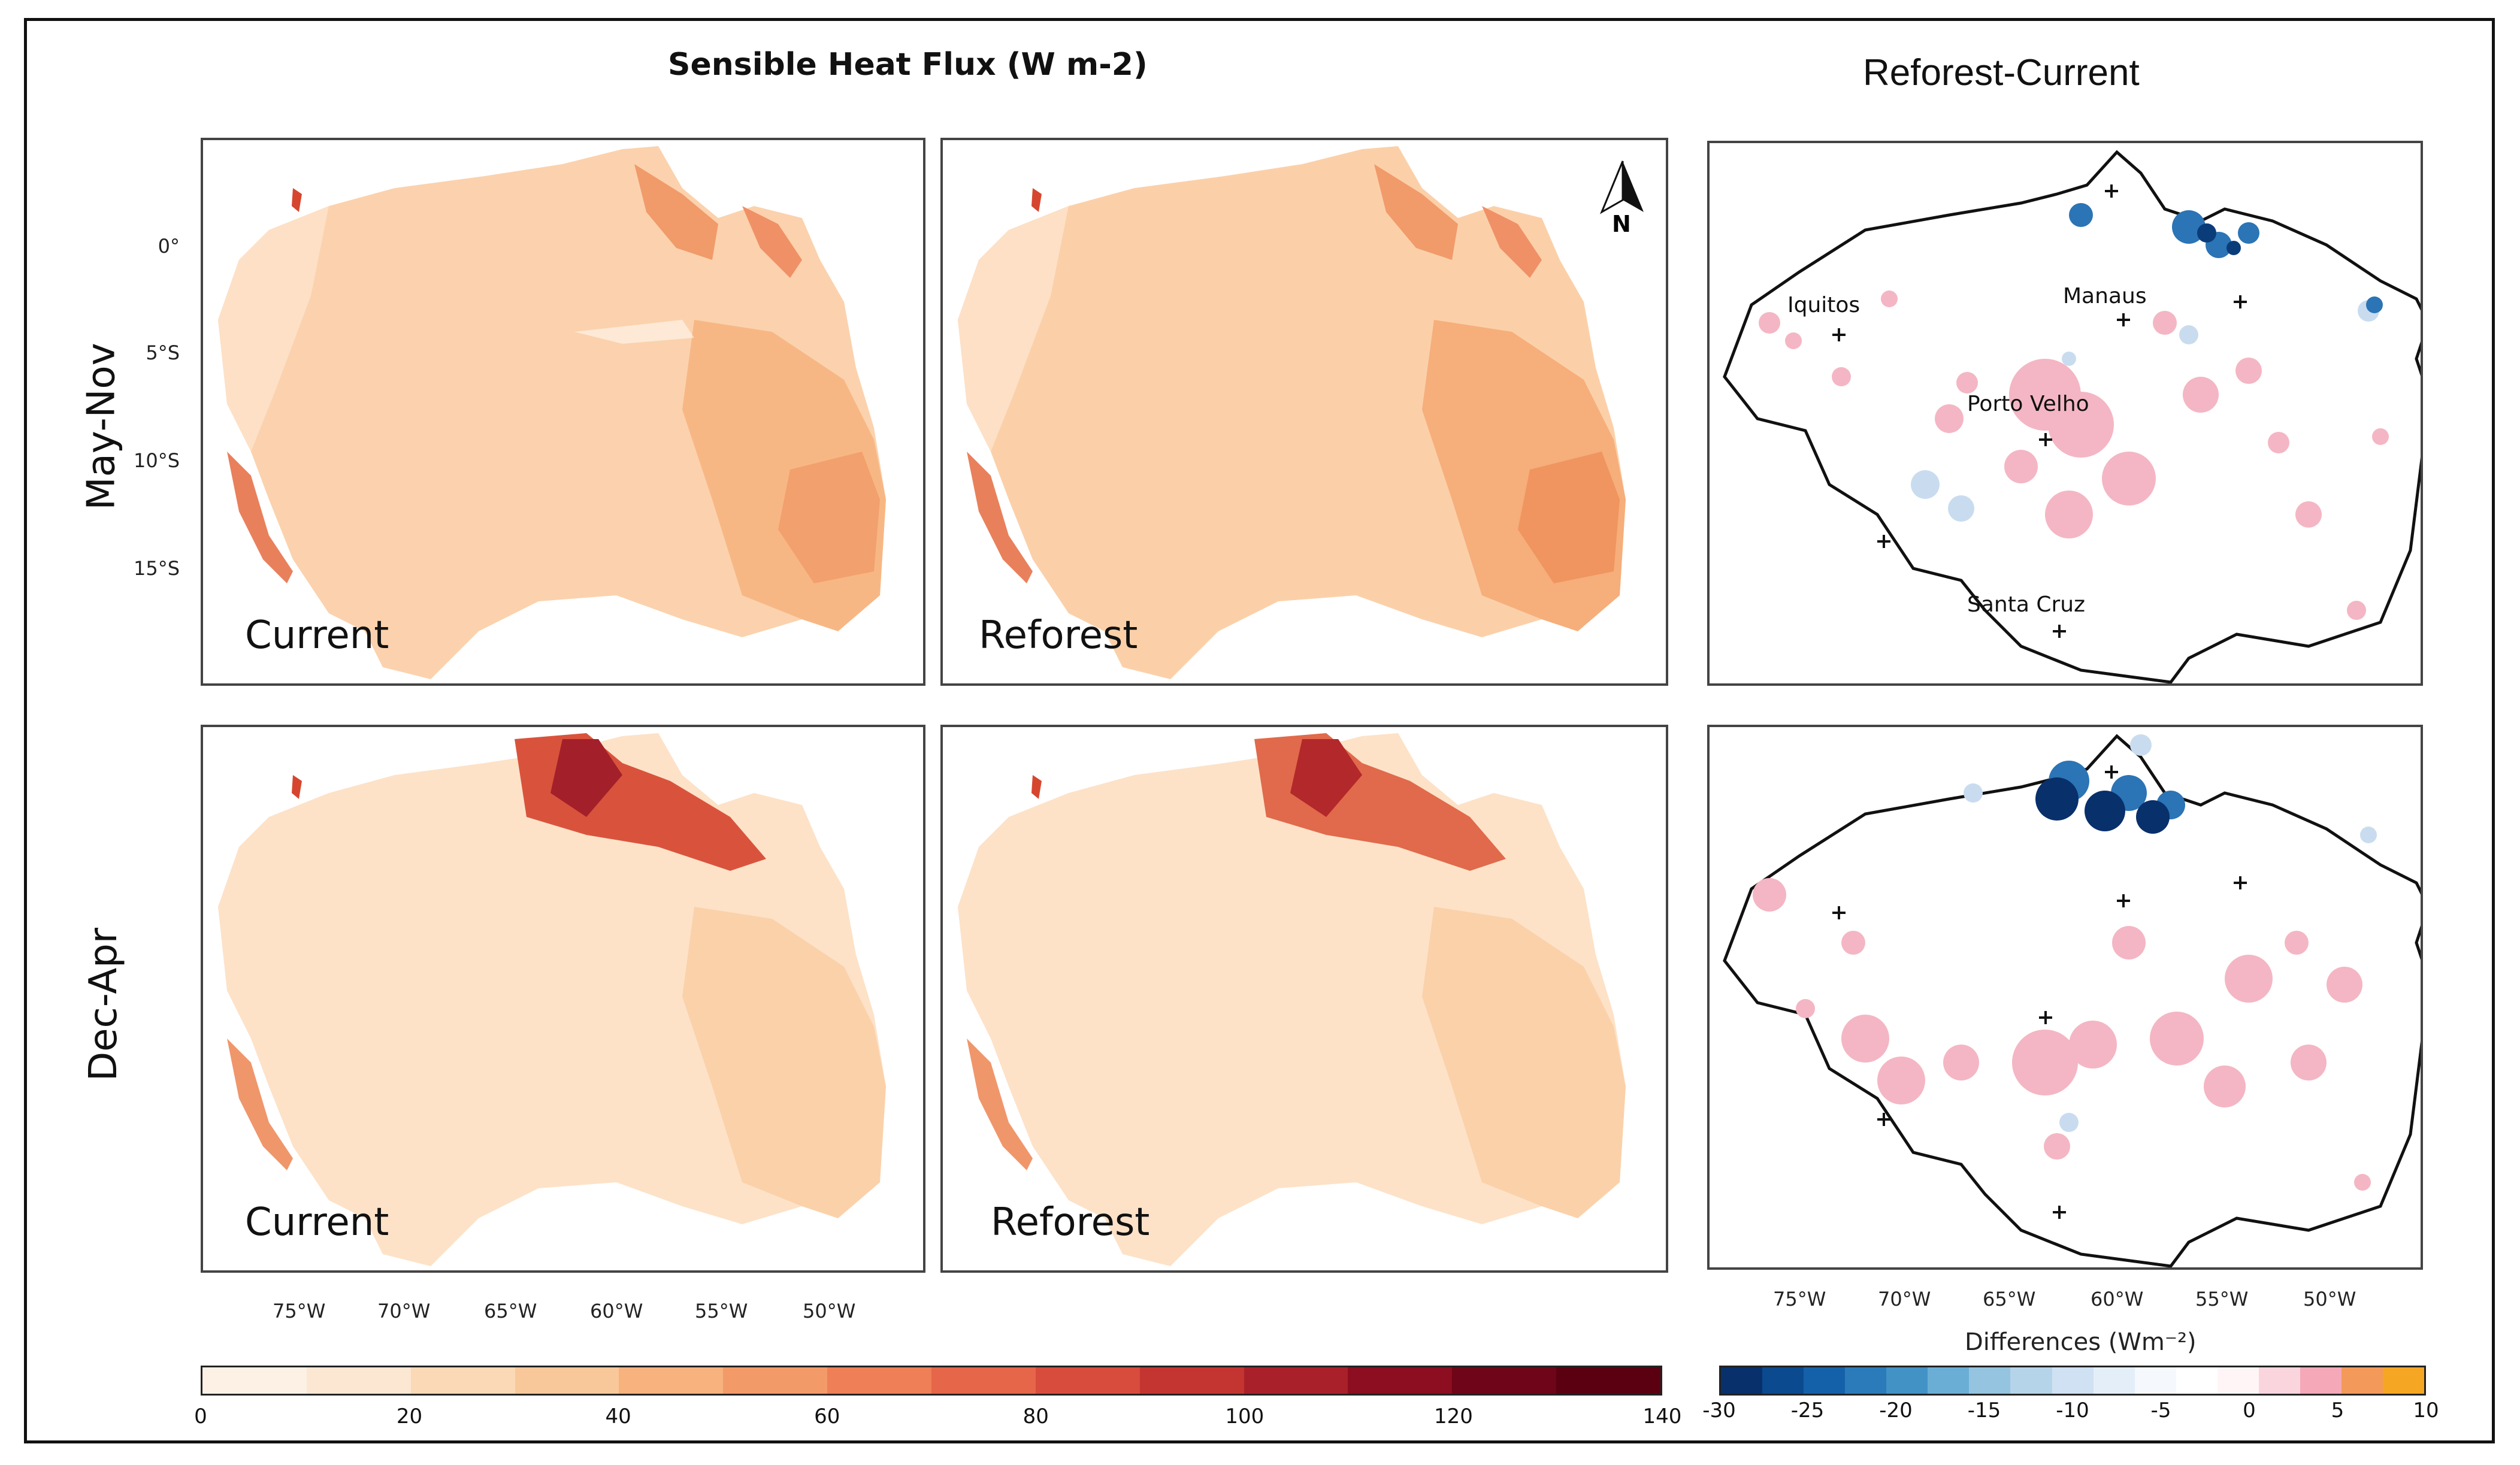 The height and width of the screenshot is (1465, 2520). I want to click on diff-lon-label-55w: 55°W, so click(2222, 1299).